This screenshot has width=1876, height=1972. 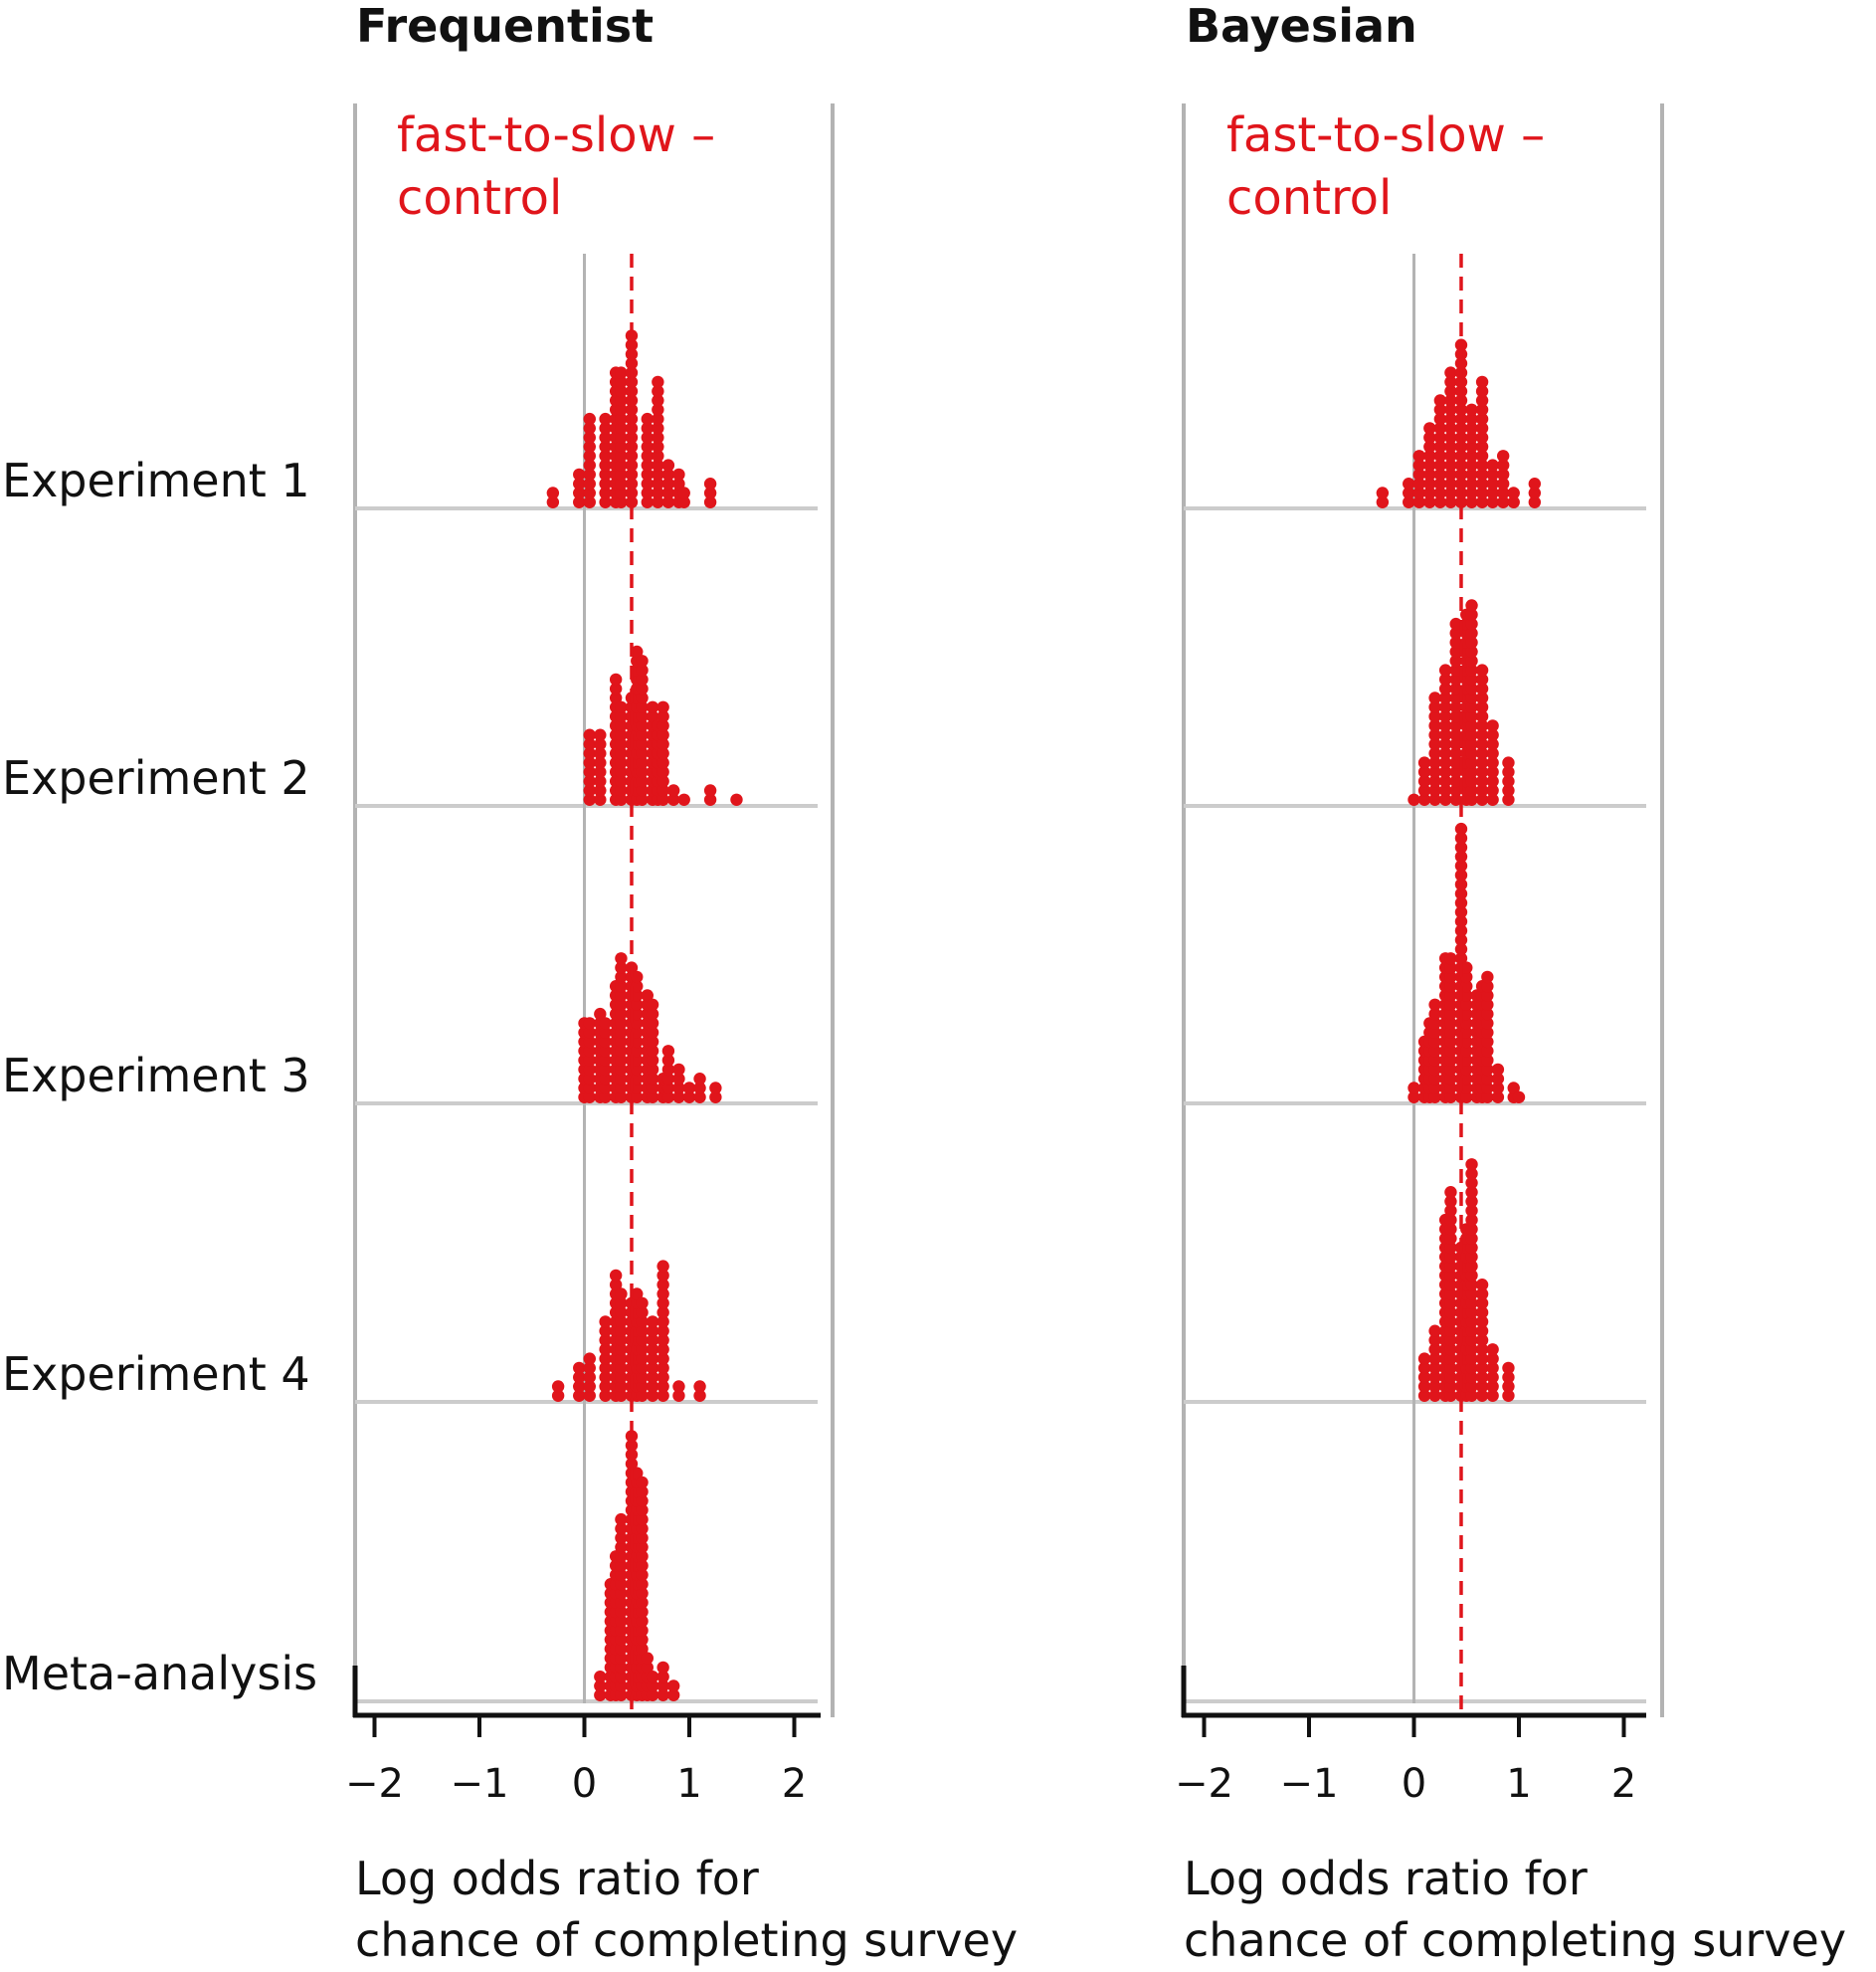 What do you see at coordinates (584, 1784) in the screenshot?
I see `x-tick-label: 0` at bounding box center [584, 1784].